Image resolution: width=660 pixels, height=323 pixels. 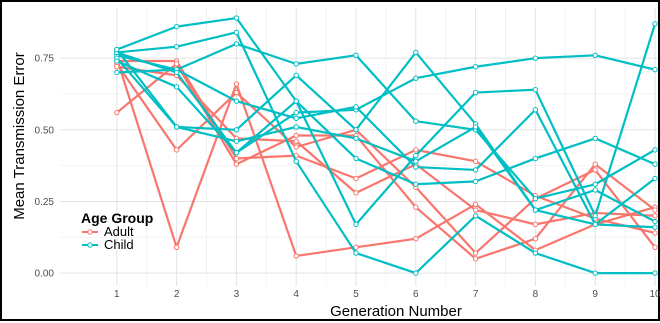 What do you see at coordinates (108, 244) in the screenshot?
I see `legend-item-child: Child` at bounding box center [108, 244].